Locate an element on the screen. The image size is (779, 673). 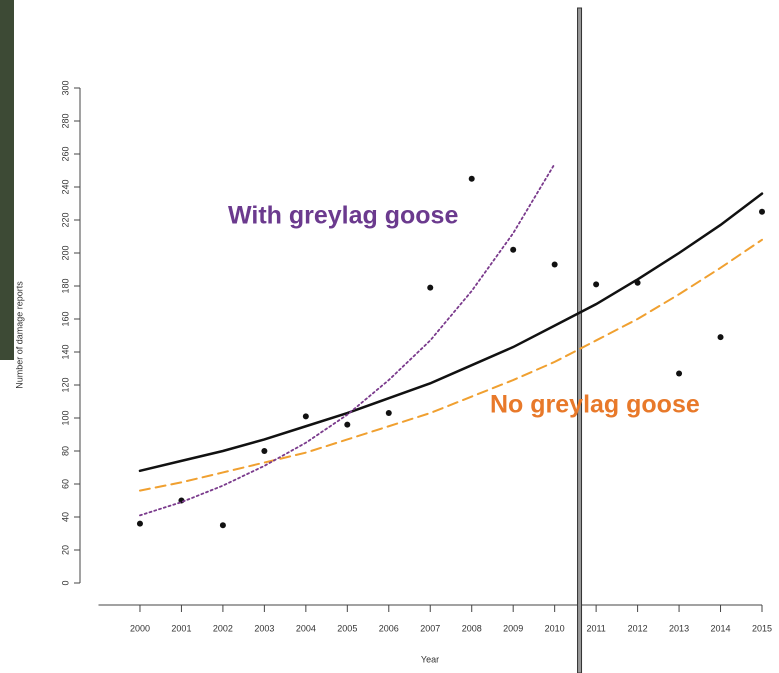
y-tick-label: 20 is located at coordinates (65, 550).